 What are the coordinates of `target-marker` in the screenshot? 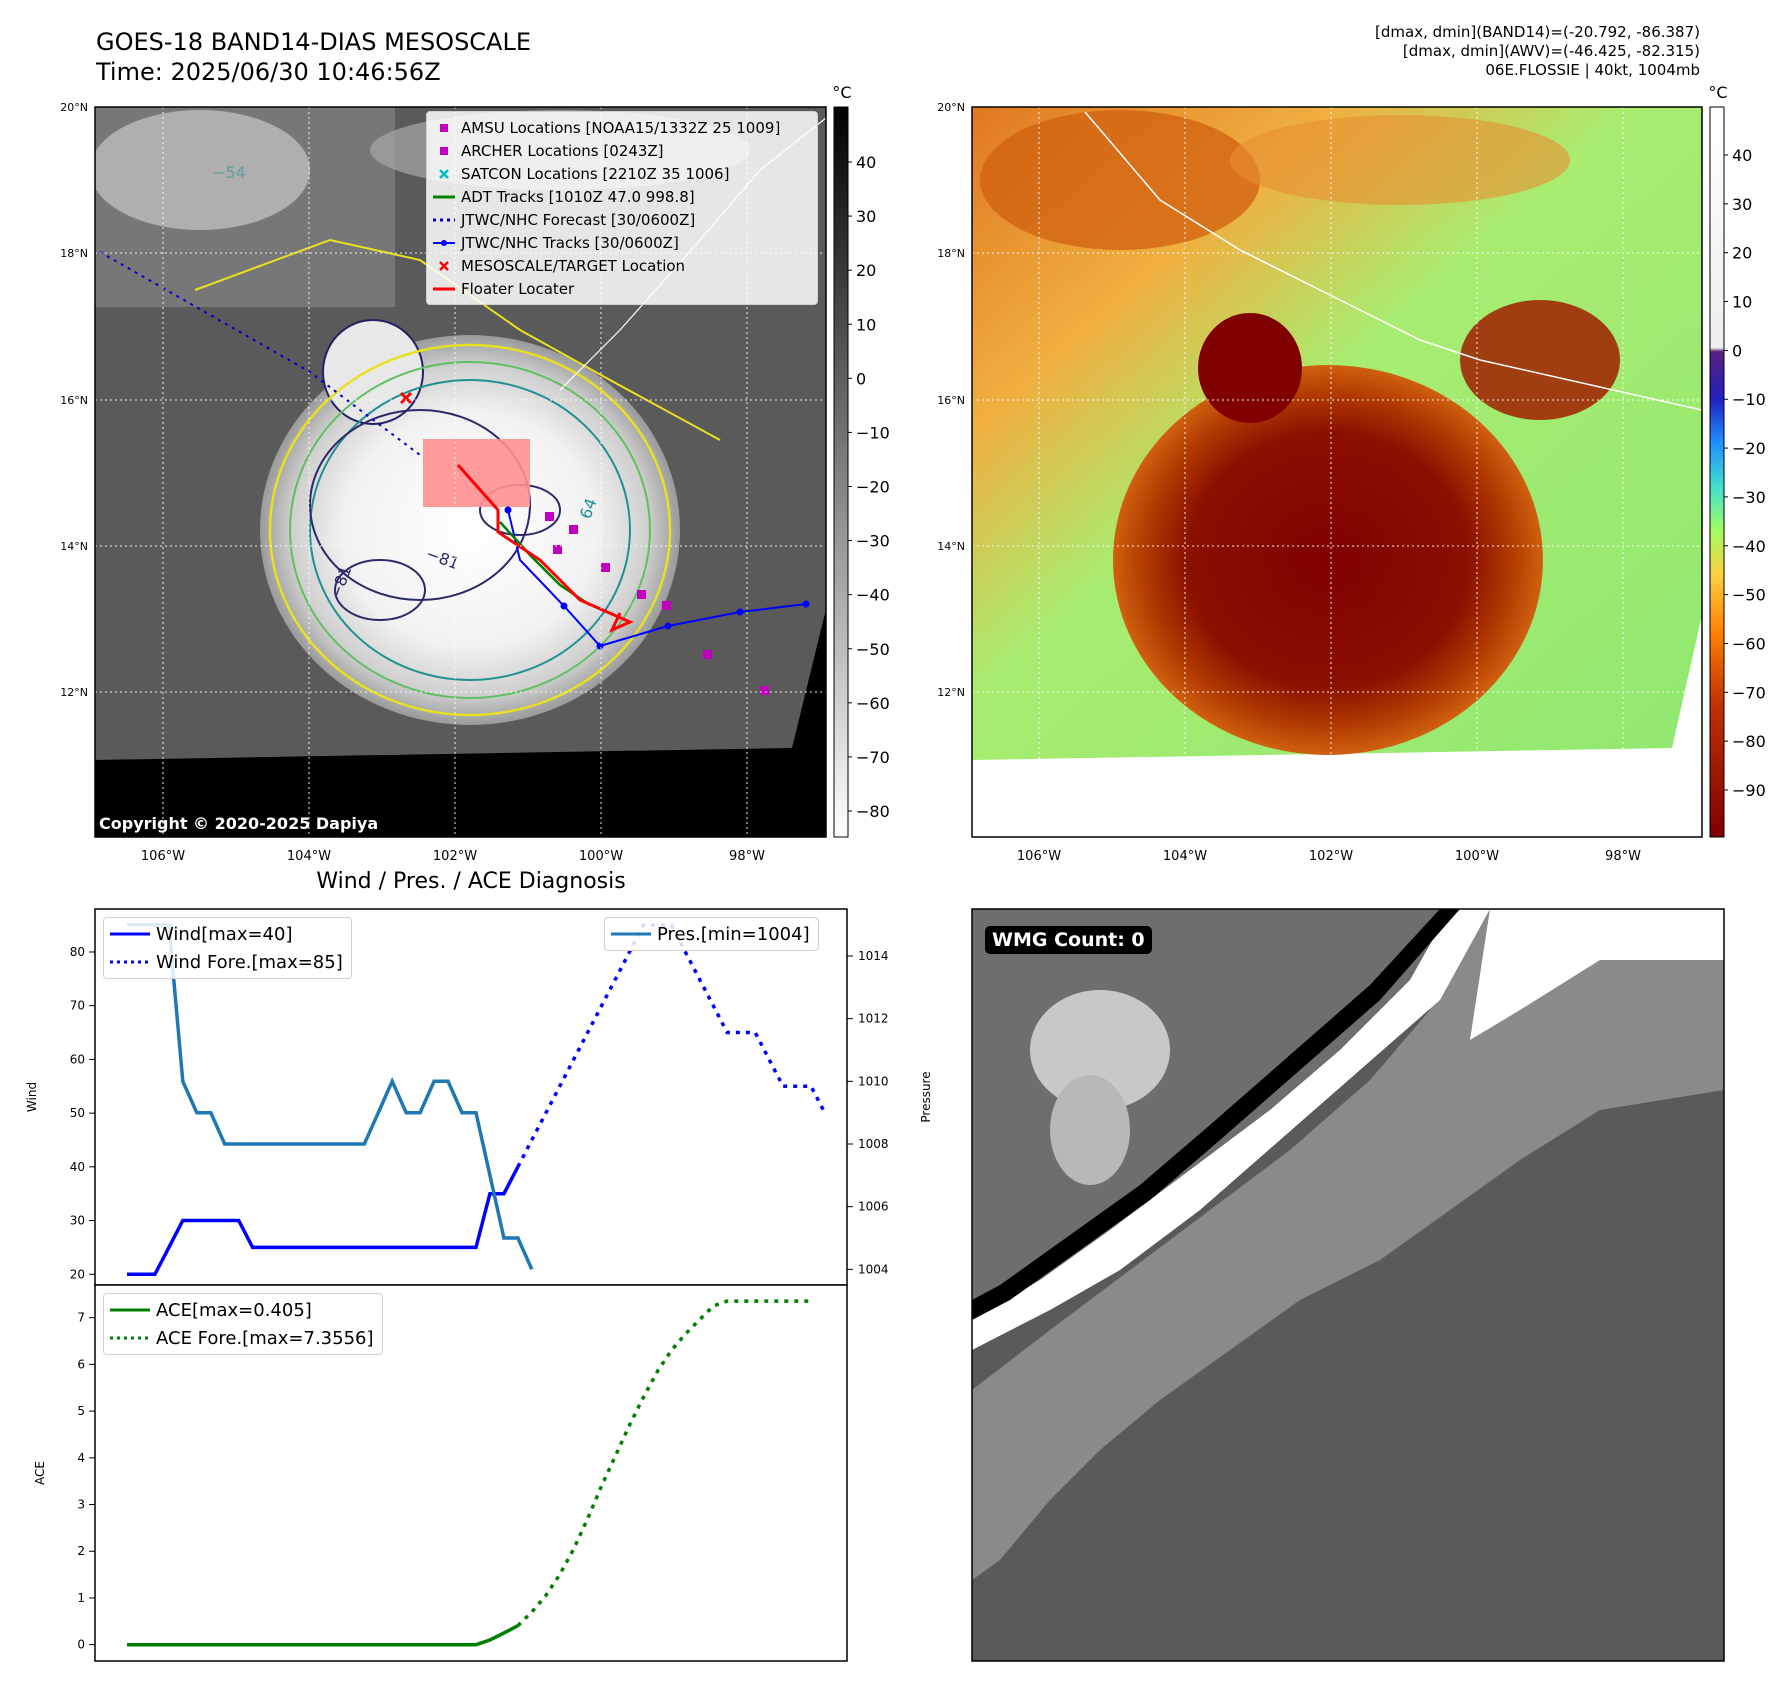 It's located at (406, 398).